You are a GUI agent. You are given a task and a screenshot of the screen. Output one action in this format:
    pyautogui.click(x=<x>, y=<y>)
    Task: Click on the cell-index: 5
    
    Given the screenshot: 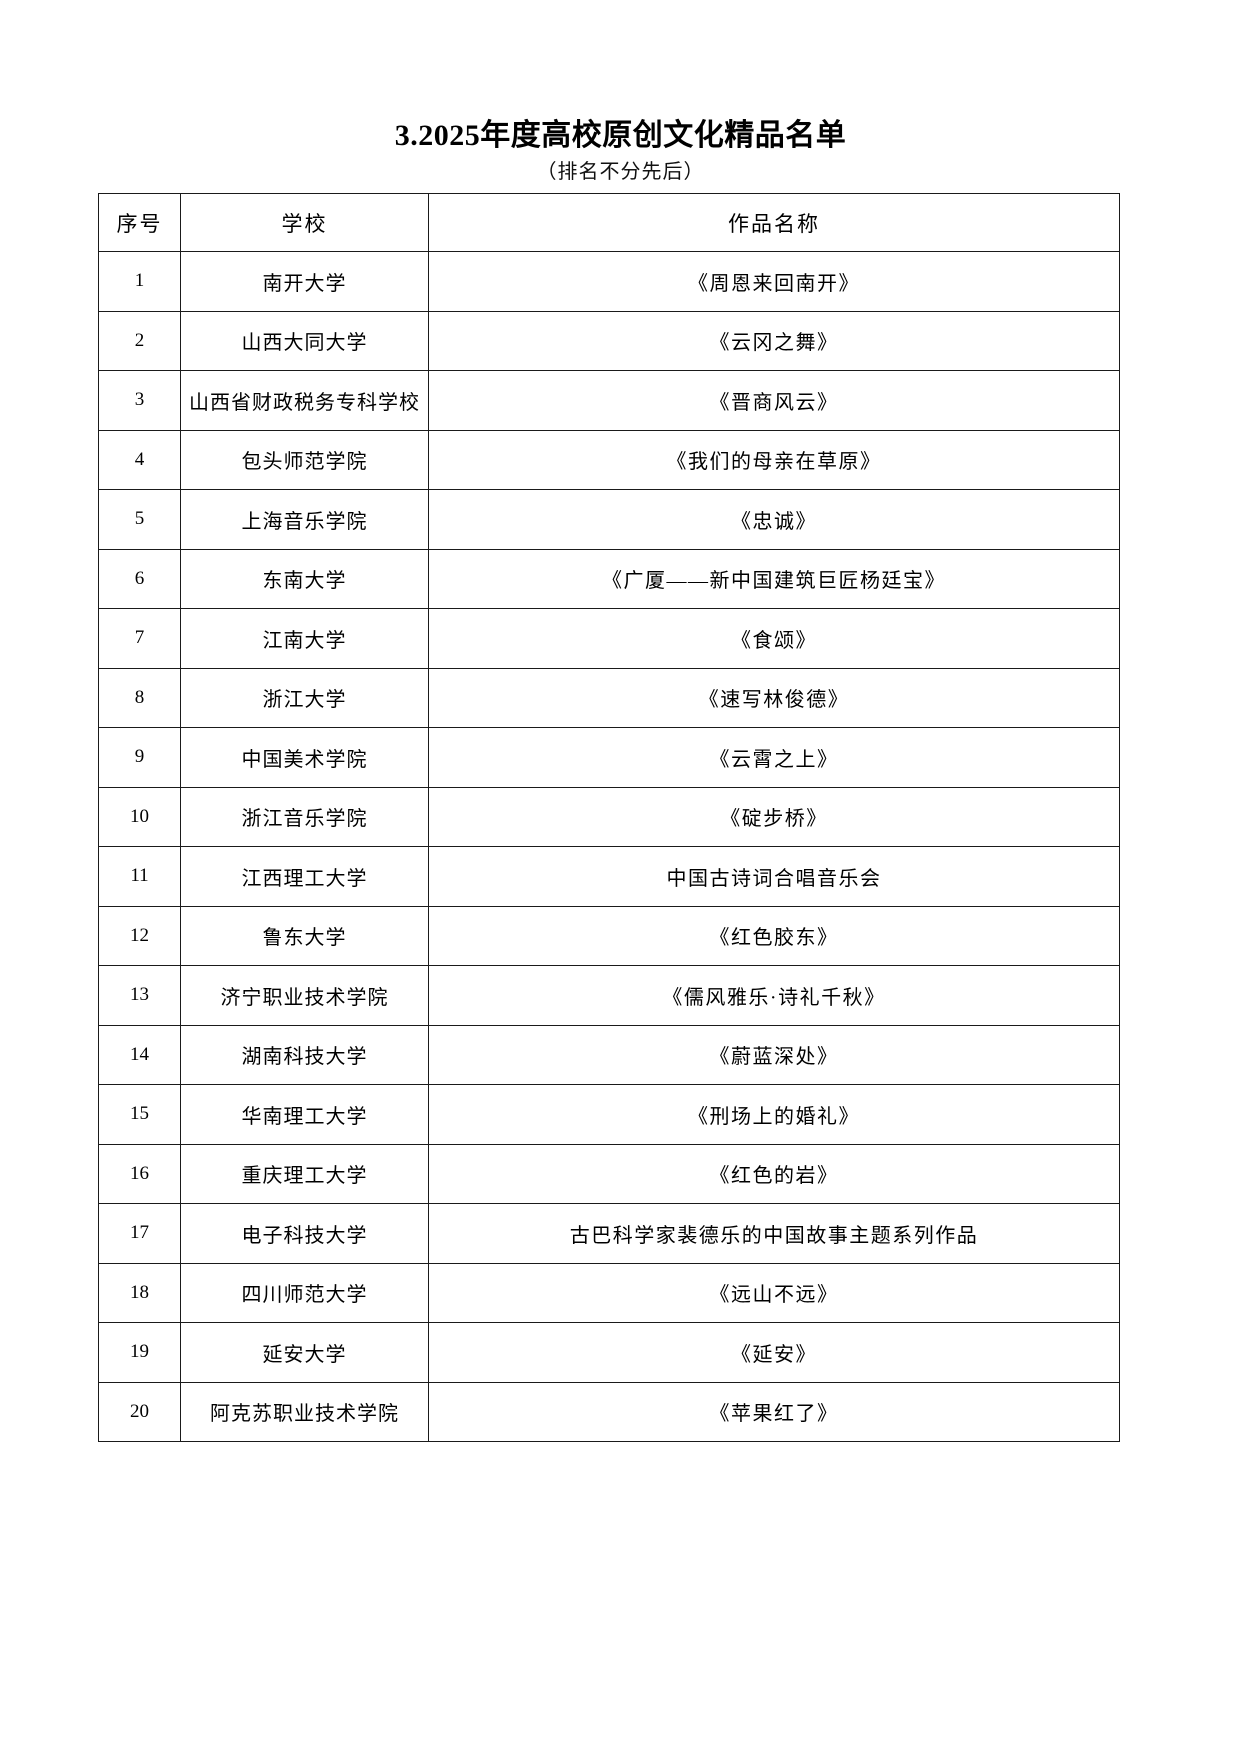 What is the action you would take?
    pyautogui.click(x=139, y=519)
    